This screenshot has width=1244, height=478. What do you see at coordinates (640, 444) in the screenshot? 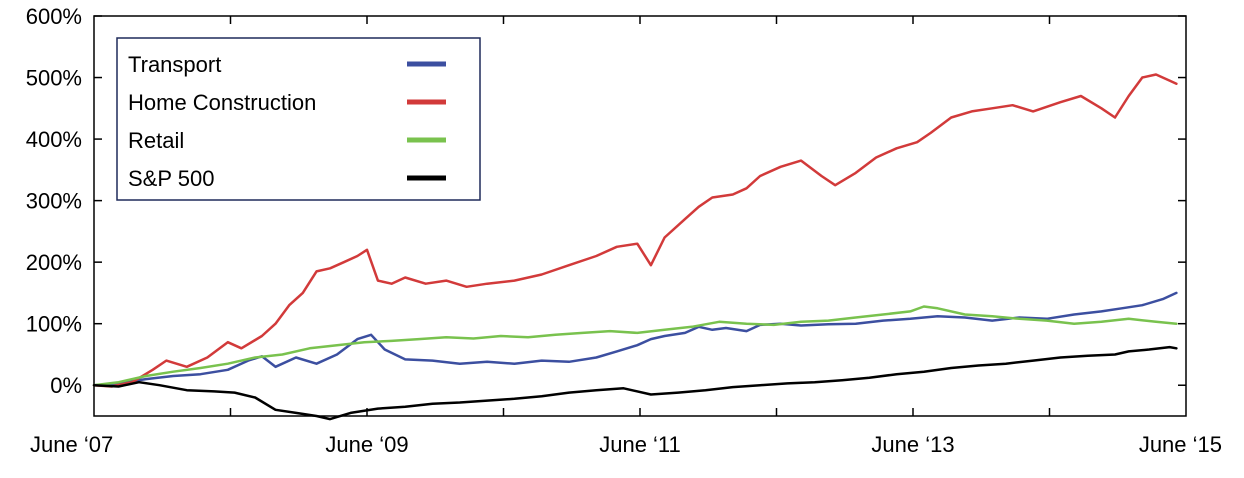
I see `x-tick-label: June ‘11` at bounding box center [640, 444].